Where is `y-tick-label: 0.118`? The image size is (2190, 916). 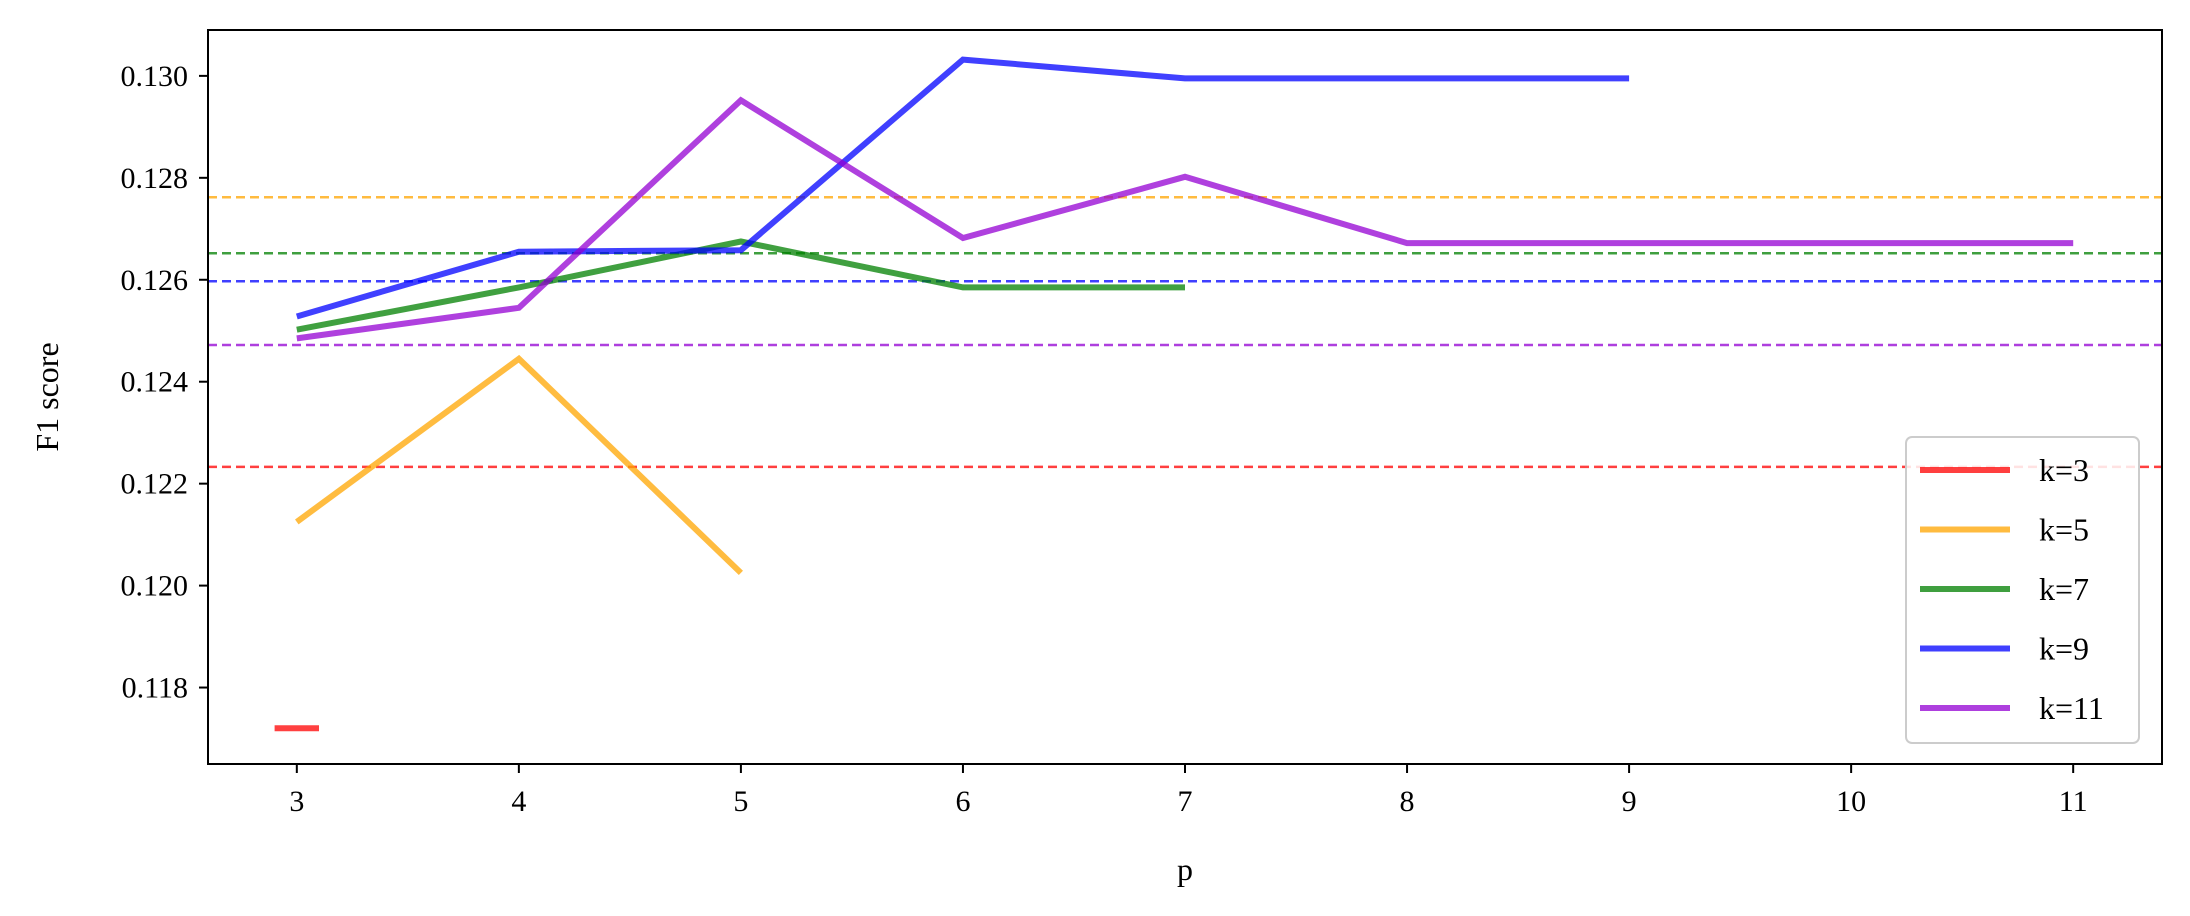 y-tick-label: 0.118 is located at coordinates (155, 688).